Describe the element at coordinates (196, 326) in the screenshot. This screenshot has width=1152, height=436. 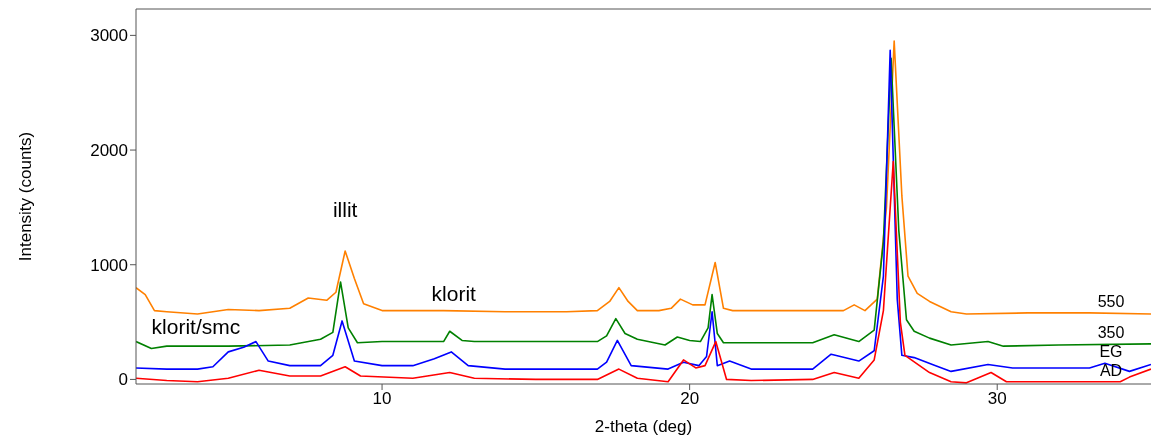
I see `annotation: klorit/smc` at that location.